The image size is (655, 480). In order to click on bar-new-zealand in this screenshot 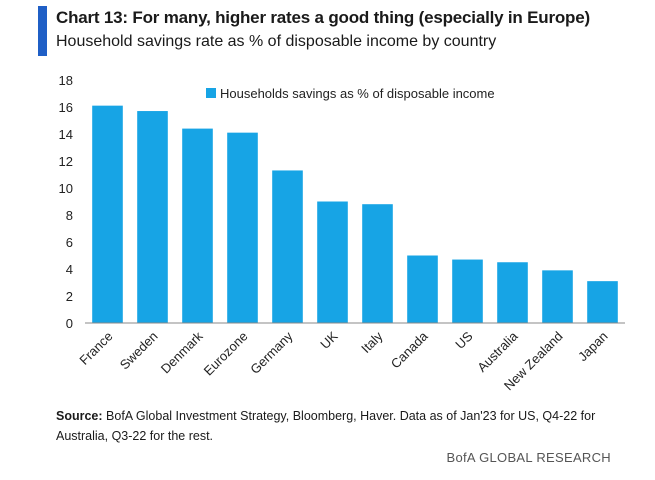, I will do `click(557, 296)`.